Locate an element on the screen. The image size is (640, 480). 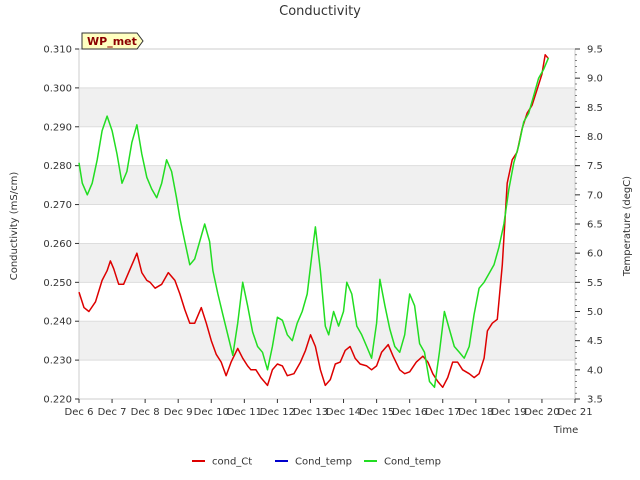
y-tick-label: 0.220 is located at coordinates (57, 400).